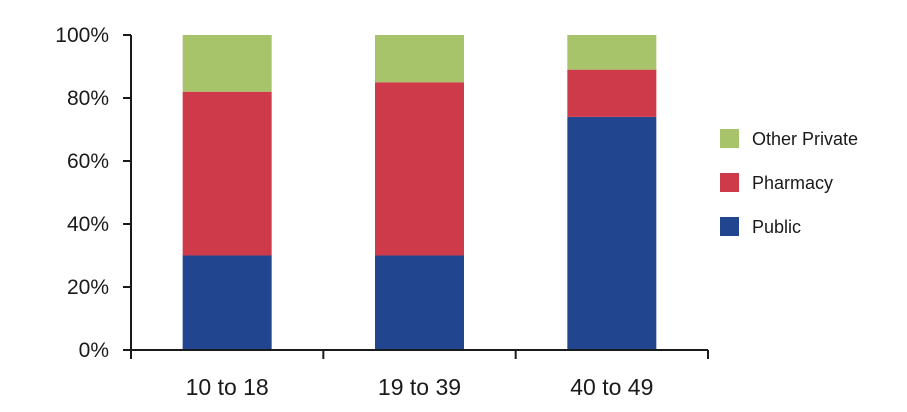 Image resolution: width=907 pixels, height=412 pixels. I want to click on y-tick-label: 40%, so click(88, 224).